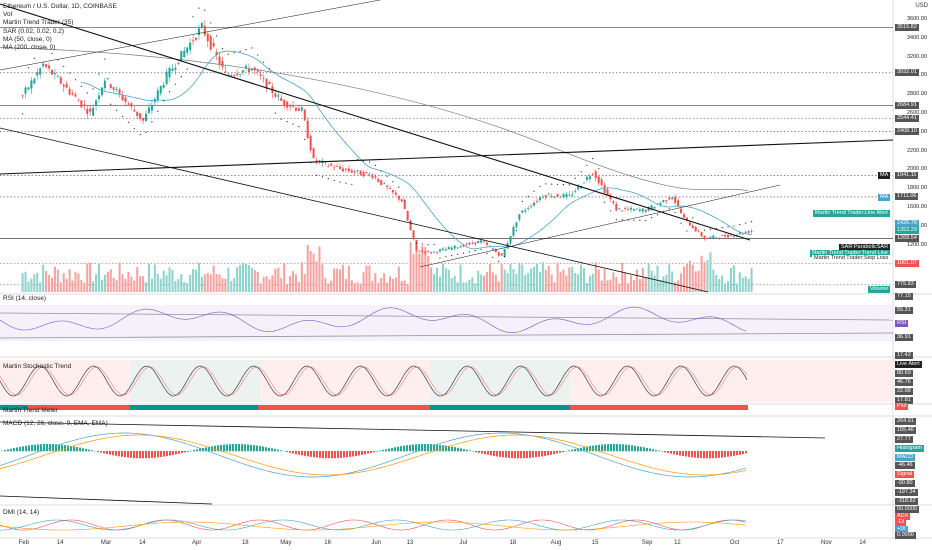  Describe the element at coordinates (463, 543) in the screenshot. I see `time-tick-label: Jul` at that location.